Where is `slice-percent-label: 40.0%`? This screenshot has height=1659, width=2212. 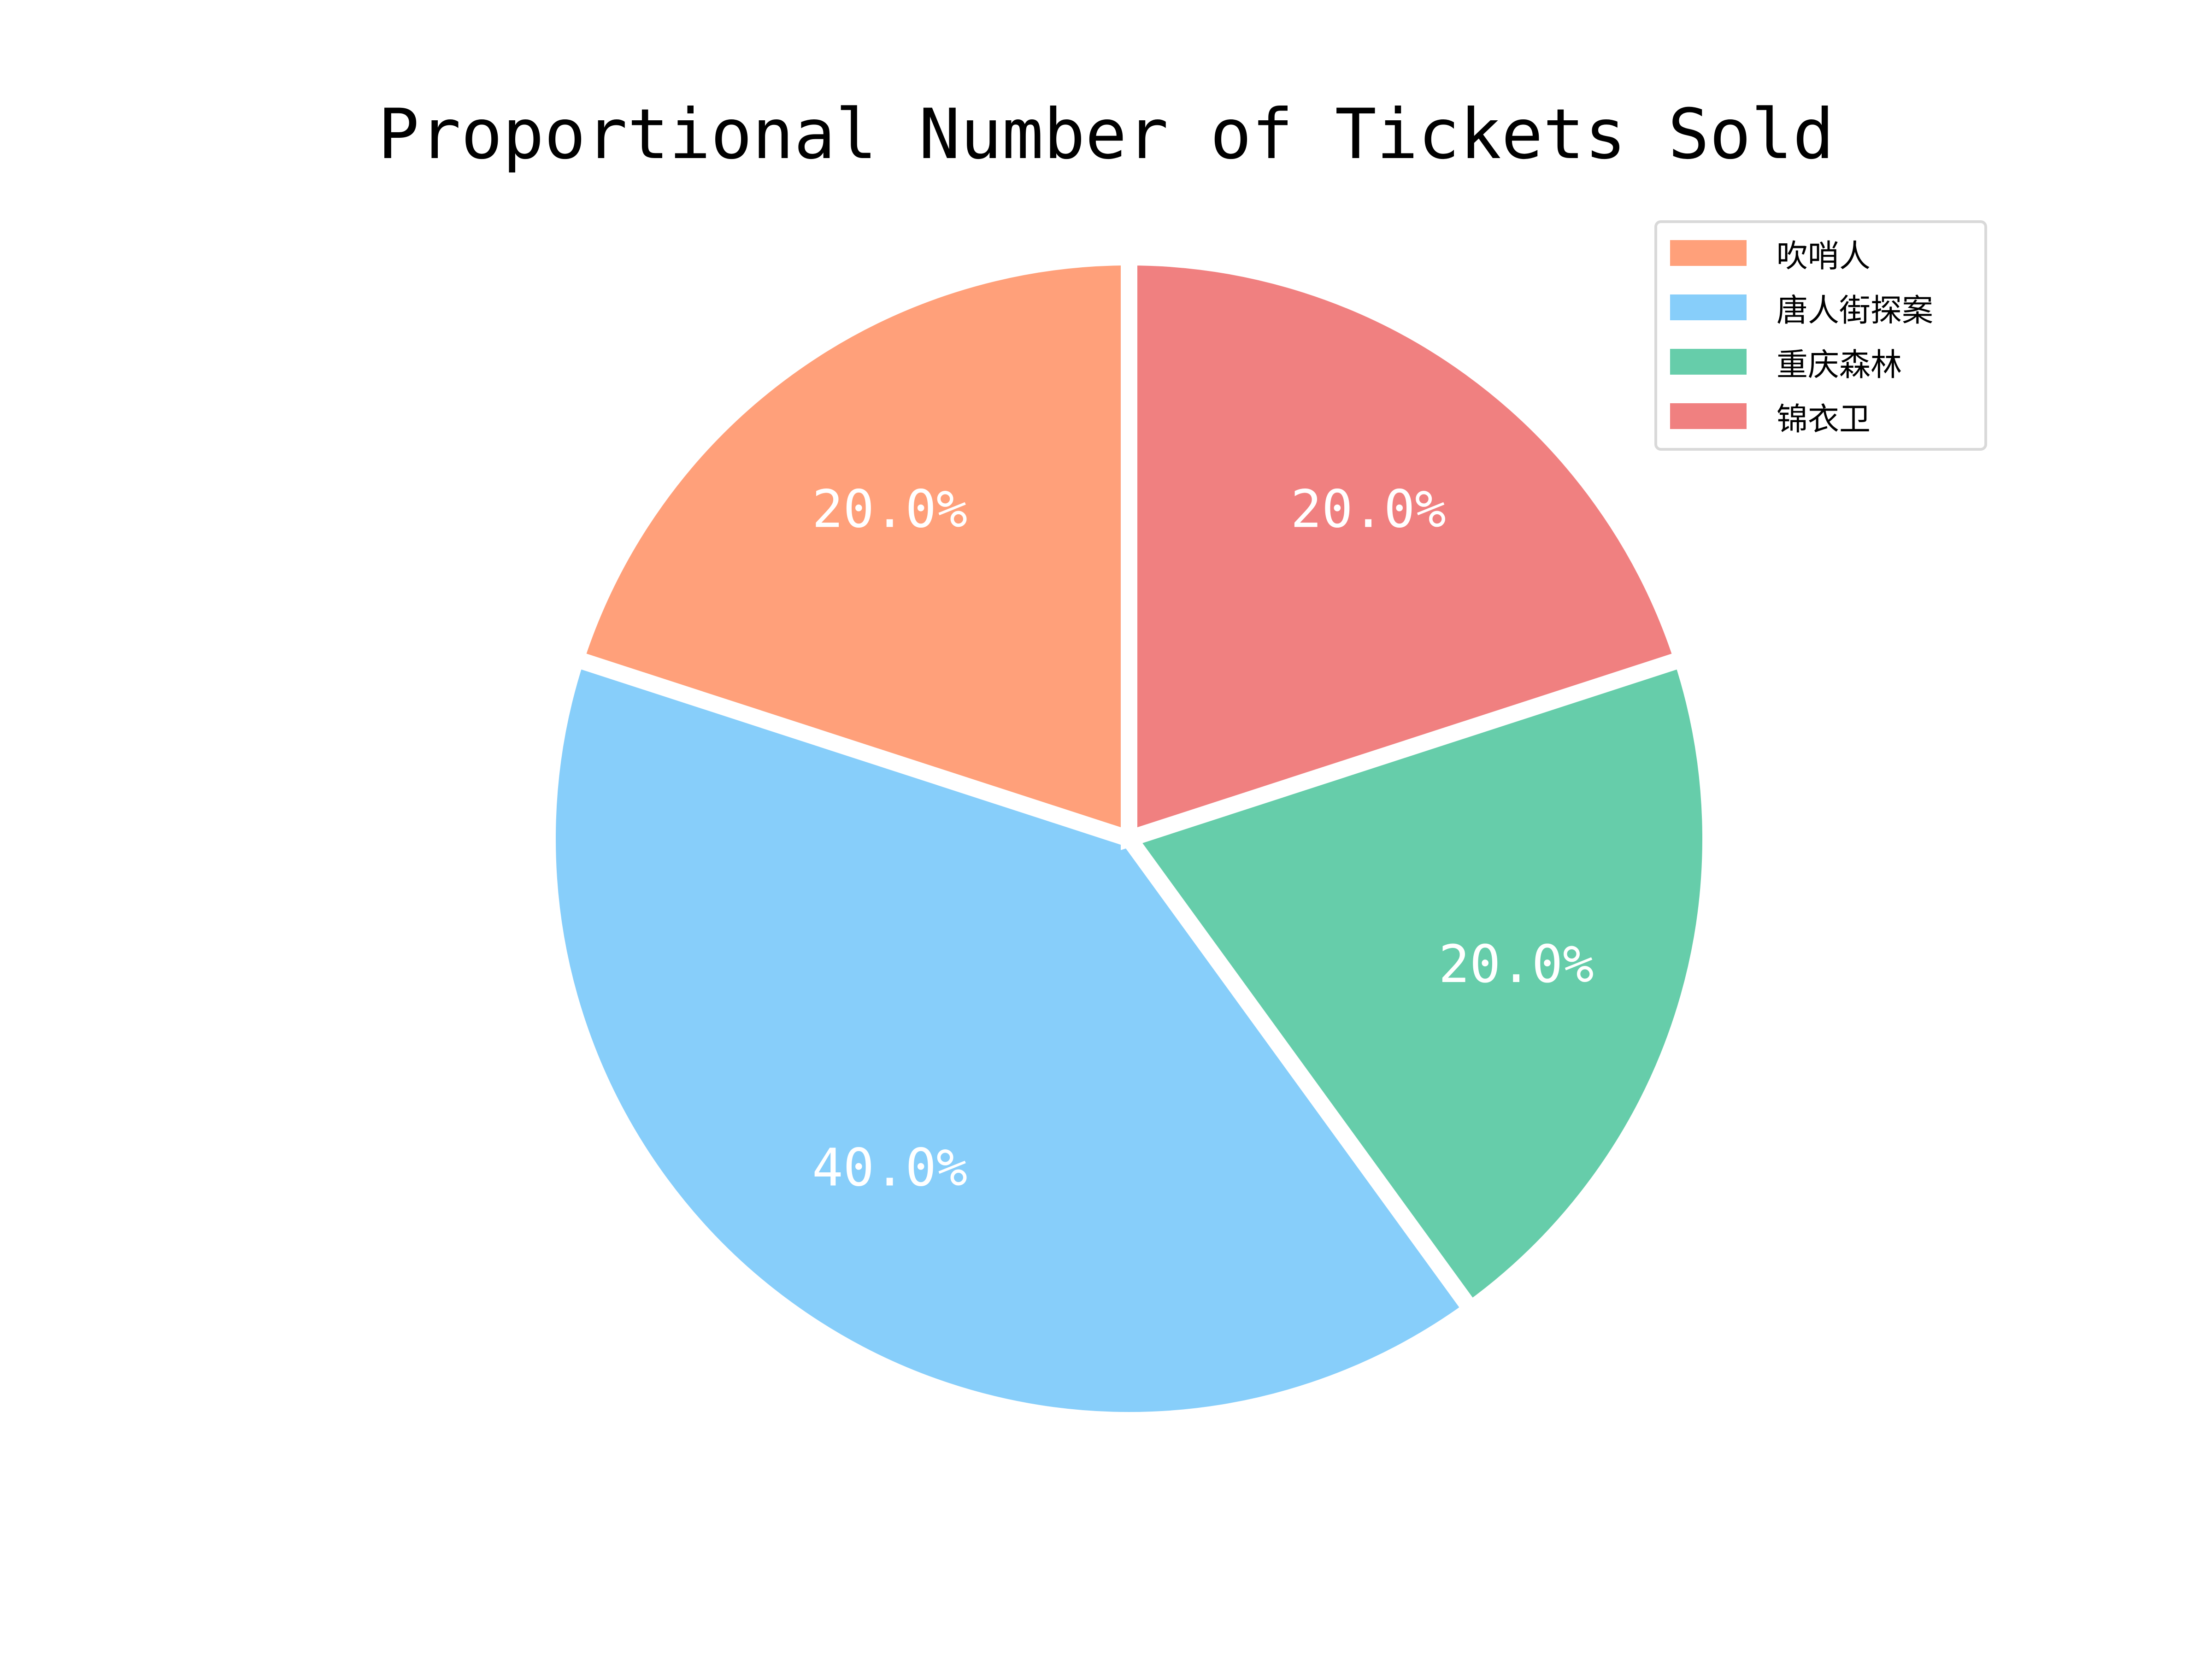
slice-percent-label: 40.0% is located at coordinates (889, 1168).